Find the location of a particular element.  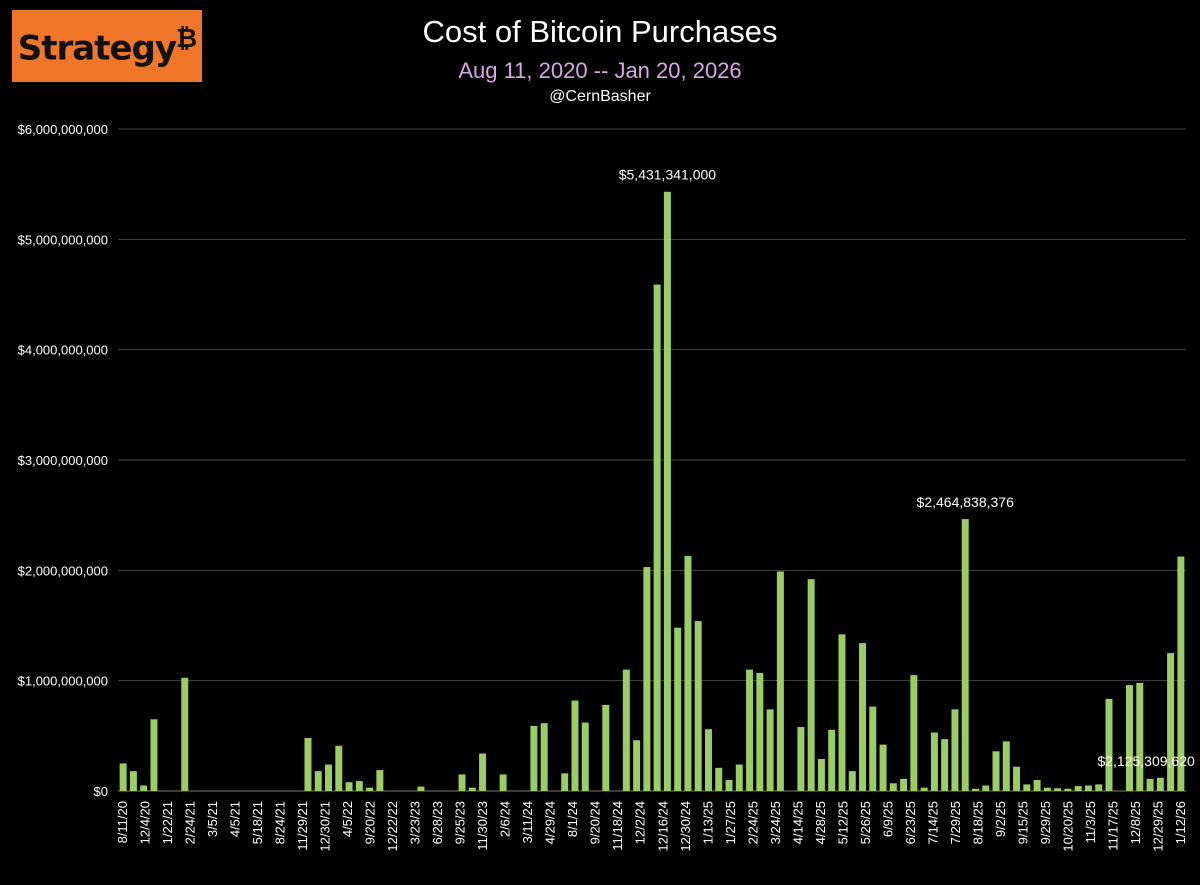

x-tick-label: 12/30/24 is located at coordinates (685, 826).